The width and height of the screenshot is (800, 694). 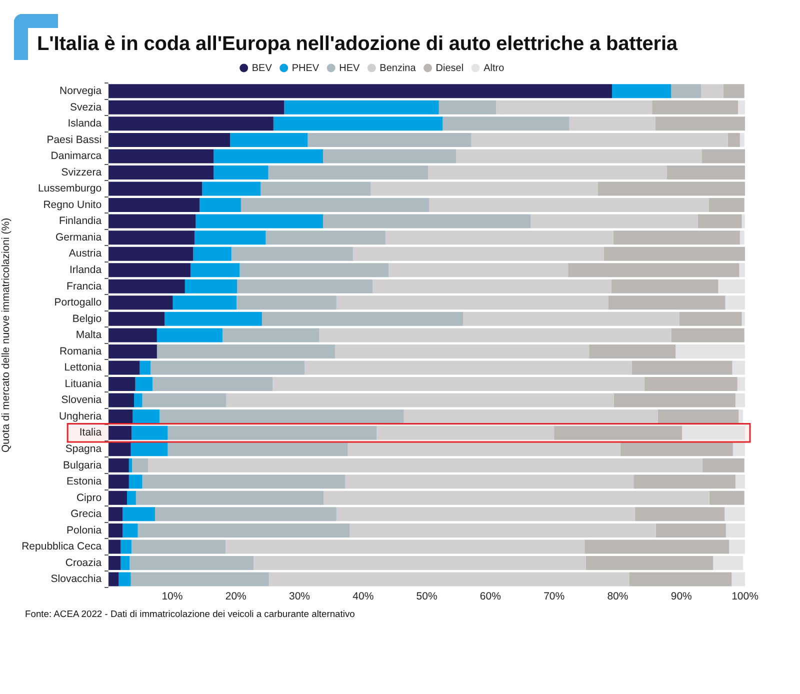 What do you see at coordinates (357, 44) in the screenshot?
I see `chart-title: L'Italia è in coda all'Europa nell'adozione di auto elettriche a batteria` at bounding box center [357, 44].